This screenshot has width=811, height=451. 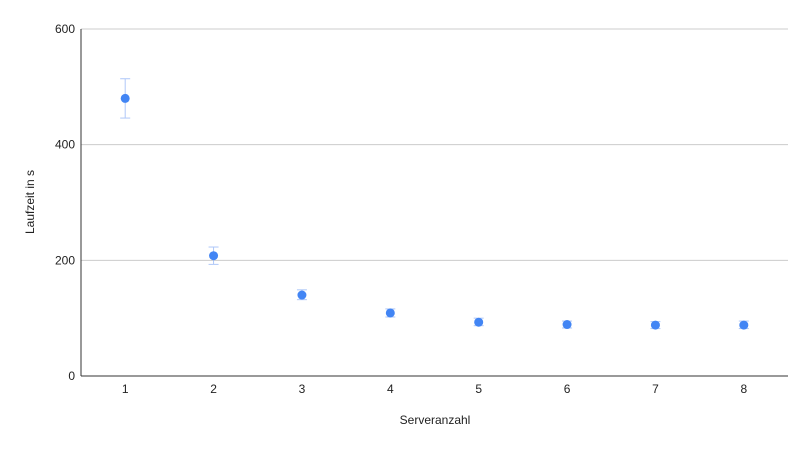 What do you see at coordinates (743, 389) in the screenshot?
I see `x-tick-label-8: 8` at bounding box center [743, 389].